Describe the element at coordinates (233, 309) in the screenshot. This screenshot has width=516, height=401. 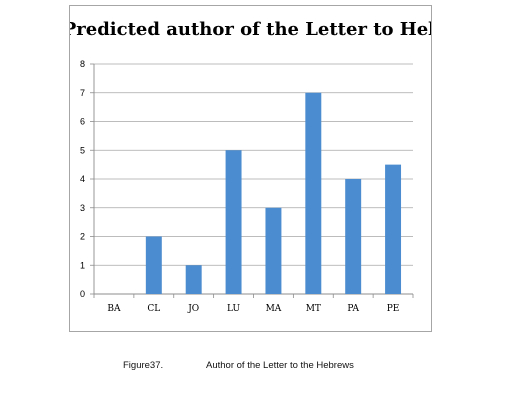
I see `x-tick-label-lu: LU` at that location.